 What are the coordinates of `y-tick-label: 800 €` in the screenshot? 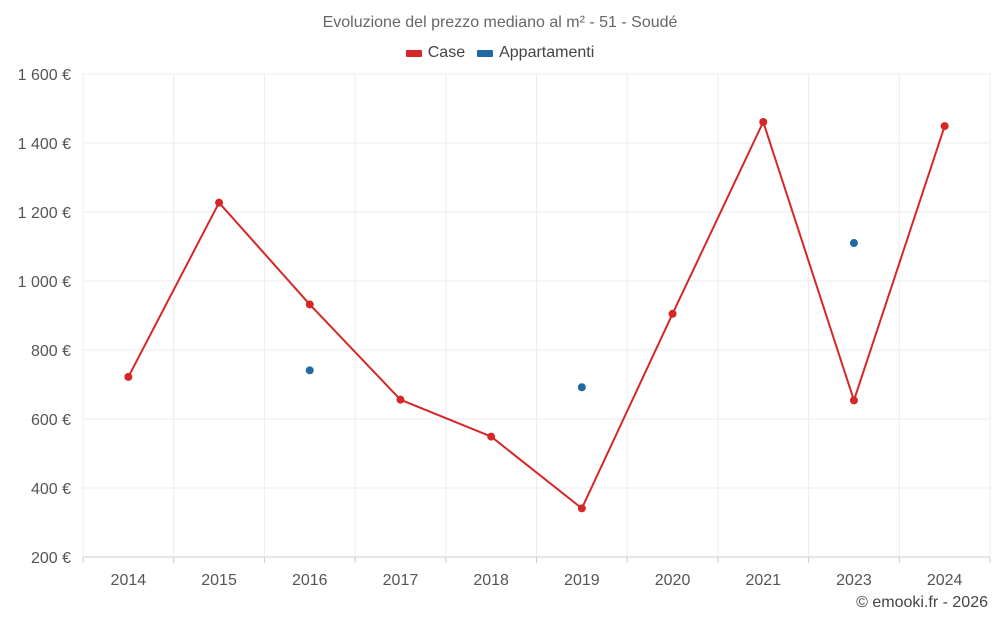 It's located at (51, 351).